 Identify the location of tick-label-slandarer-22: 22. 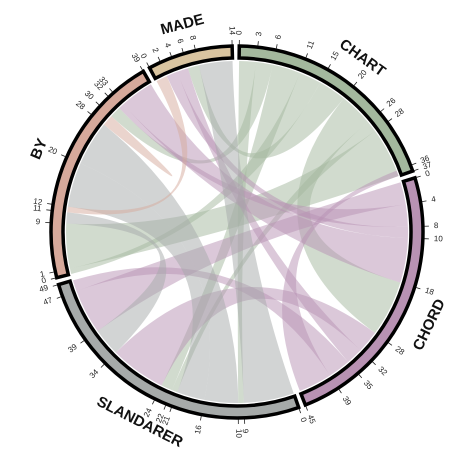
(160, 418).